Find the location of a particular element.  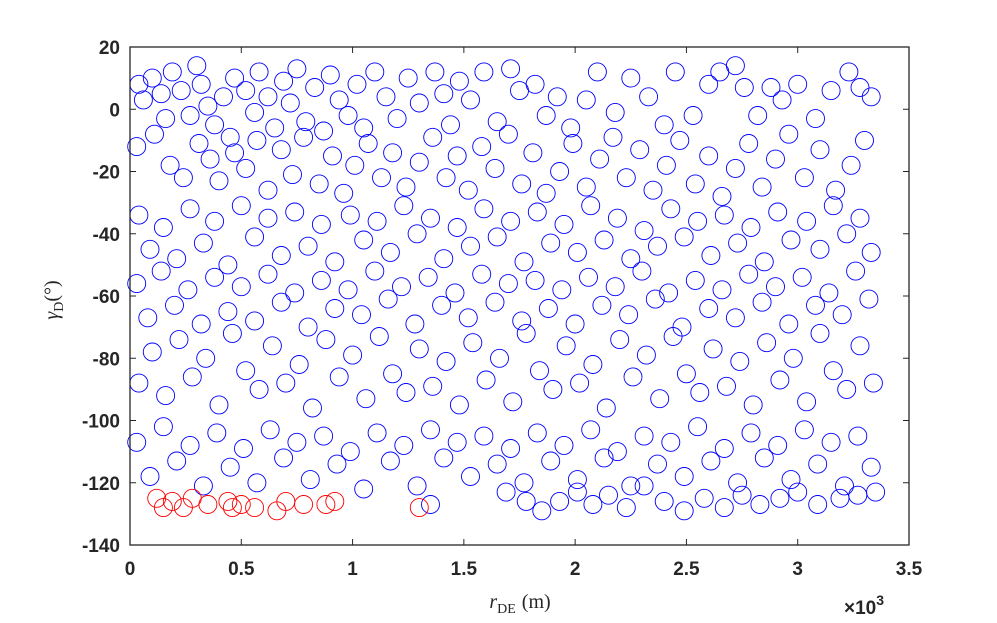

x-axis-exponent: ×10³ is located at coordinates (864, 605).